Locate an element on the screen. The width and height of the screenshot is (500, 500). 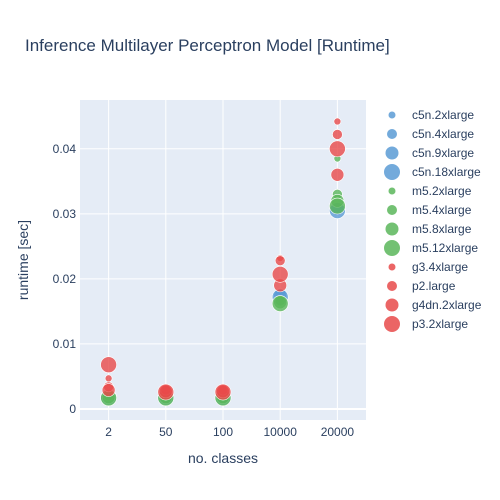
legend-label: m5.12xlarge is located at coordinates (445, 248).